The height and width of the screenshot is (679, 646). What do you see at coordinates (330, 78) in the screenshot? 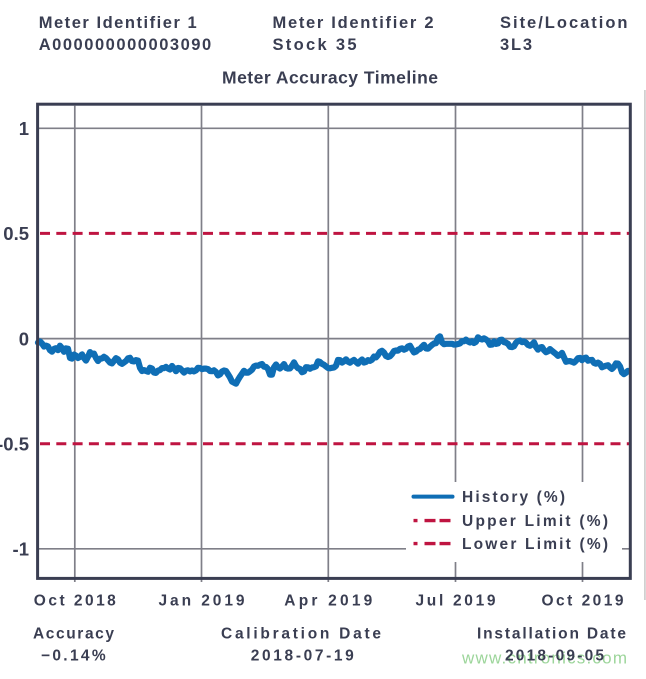
I see `svg-text: Meter Accuracy Timeline` at bounding box center [330, 78].